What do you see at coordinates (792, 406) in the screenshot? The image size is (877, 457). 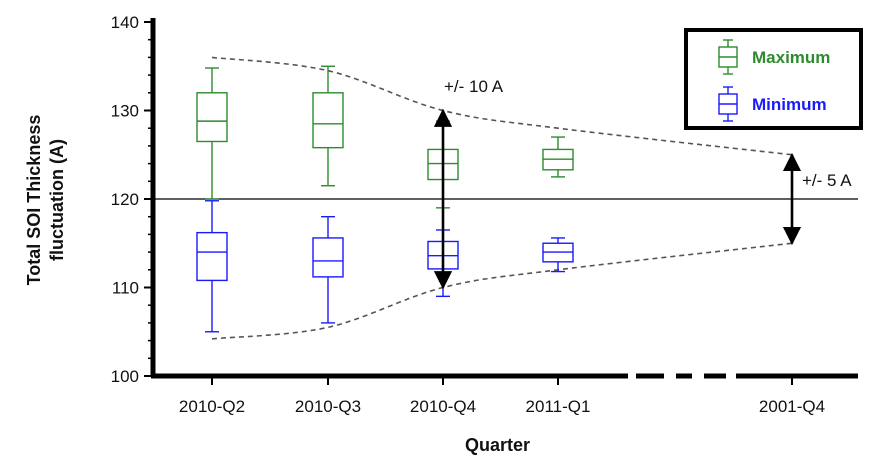 I see `x-tick-label: 2001-Q4` at bounding box center [792, 406].